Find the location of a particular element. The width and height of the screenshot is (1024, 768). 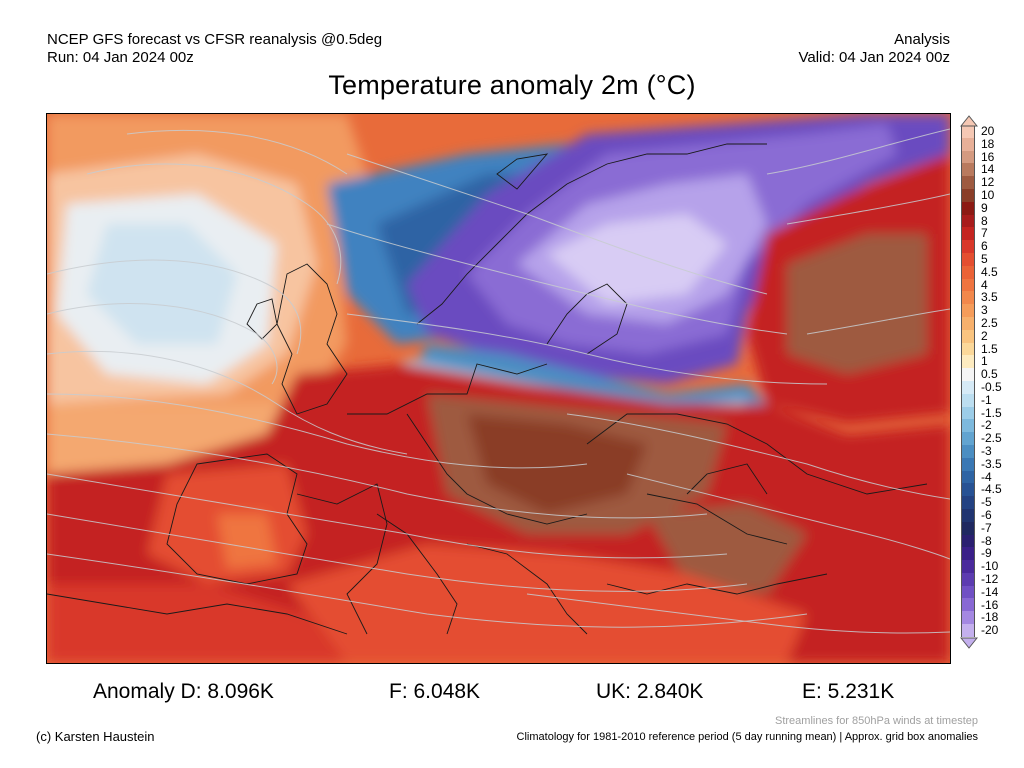

colorbar-tick-label: 8 is located at coordinates (984, 220).